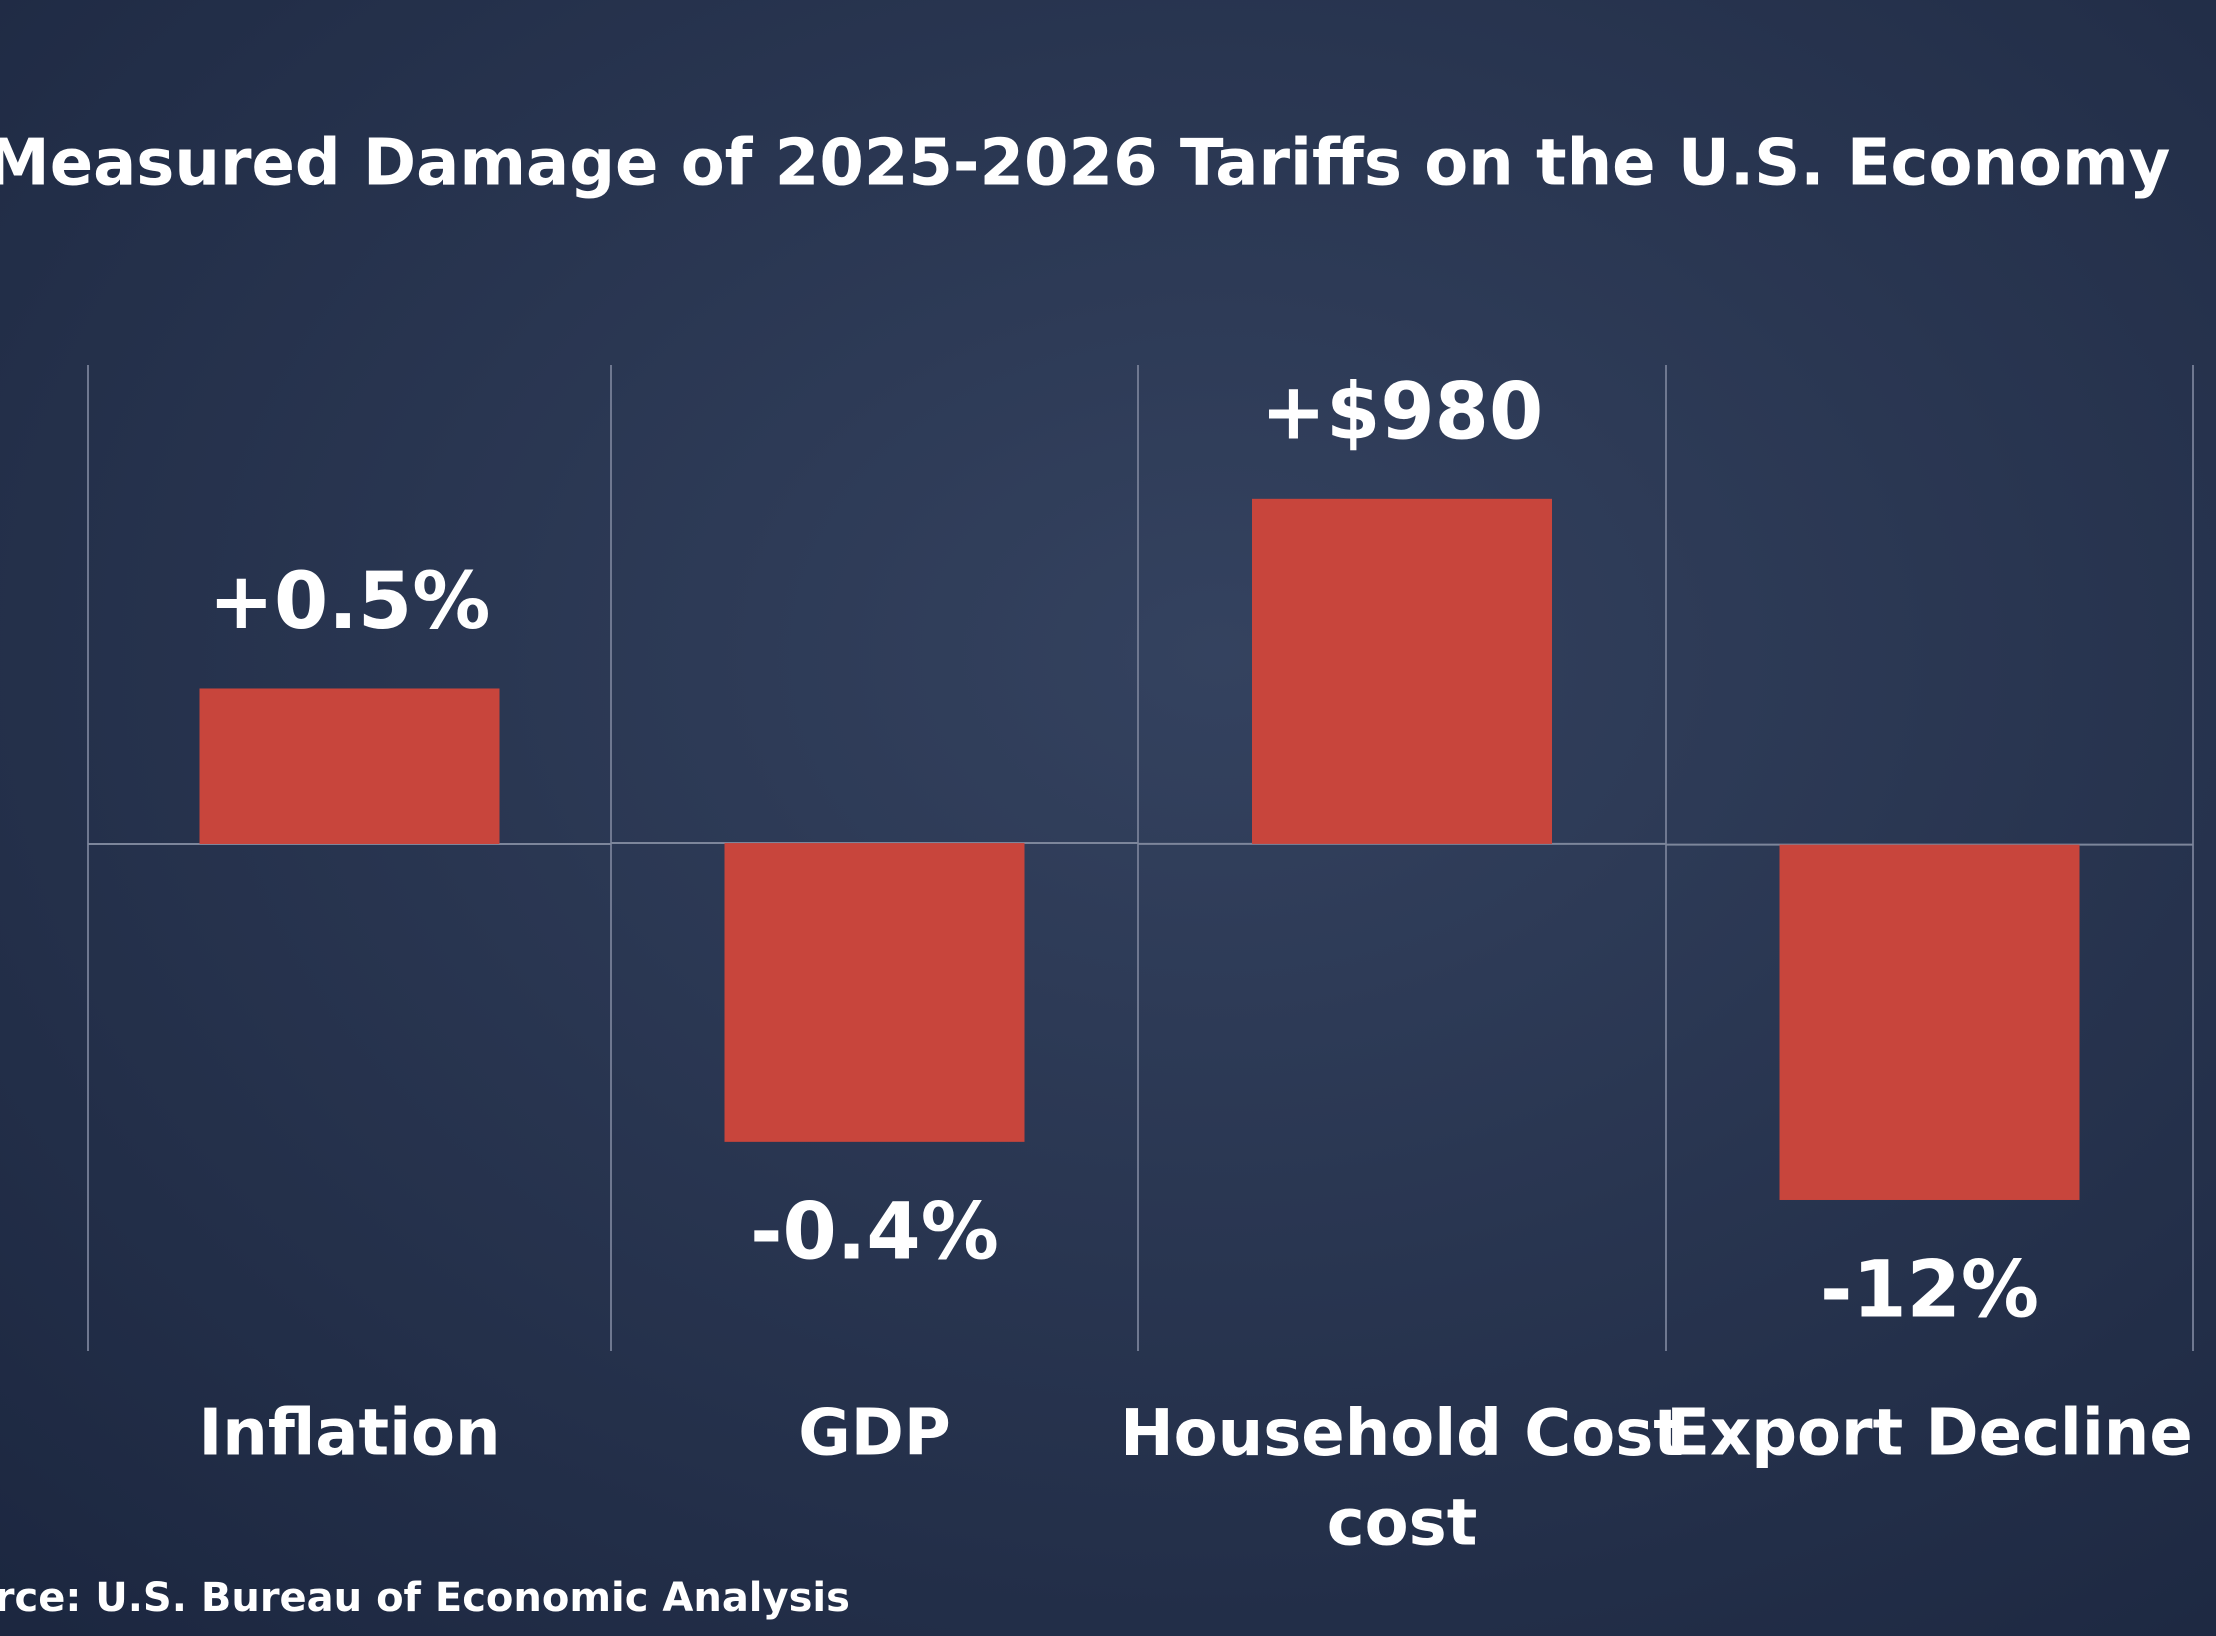  I want to click on x-tick-label: GDP, so click(874, 1434).